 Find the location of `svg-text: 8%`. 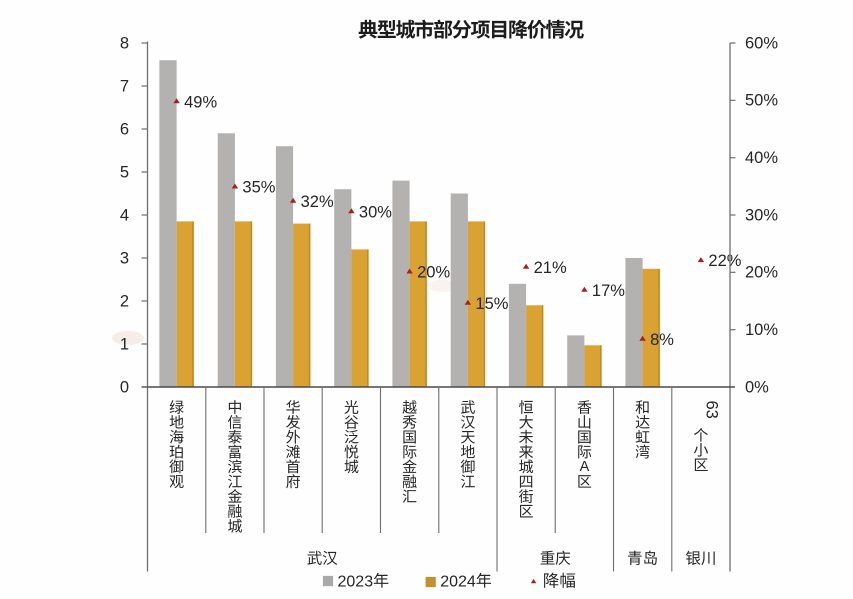

svg-text: 8% is located at coordinates (662, 340).